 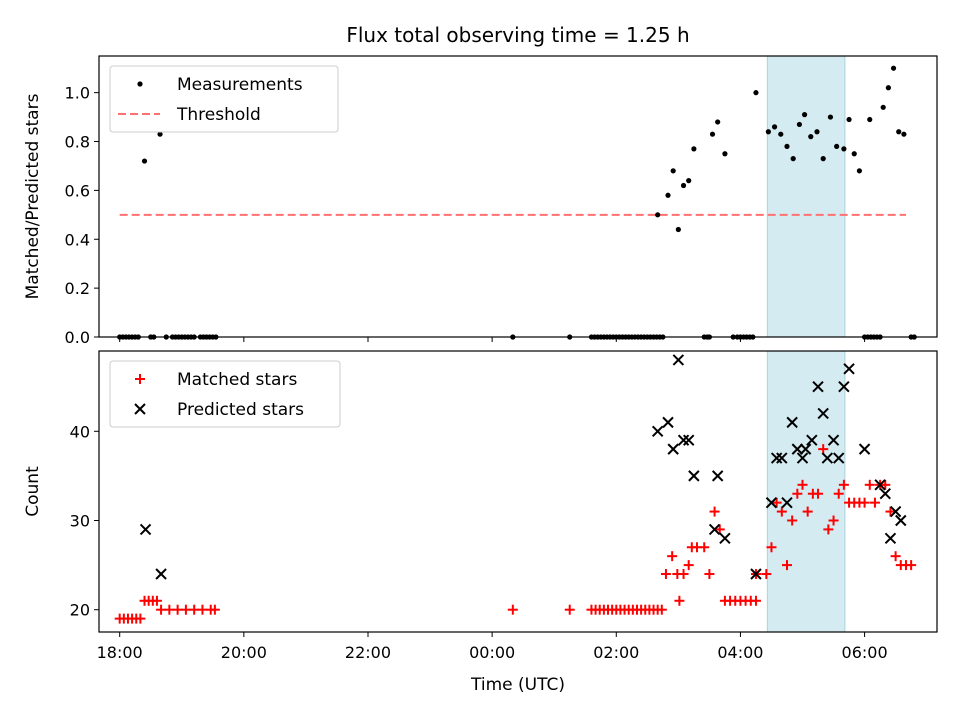 I want to click on legend-x-icon-b, so click(x=140, y=409).